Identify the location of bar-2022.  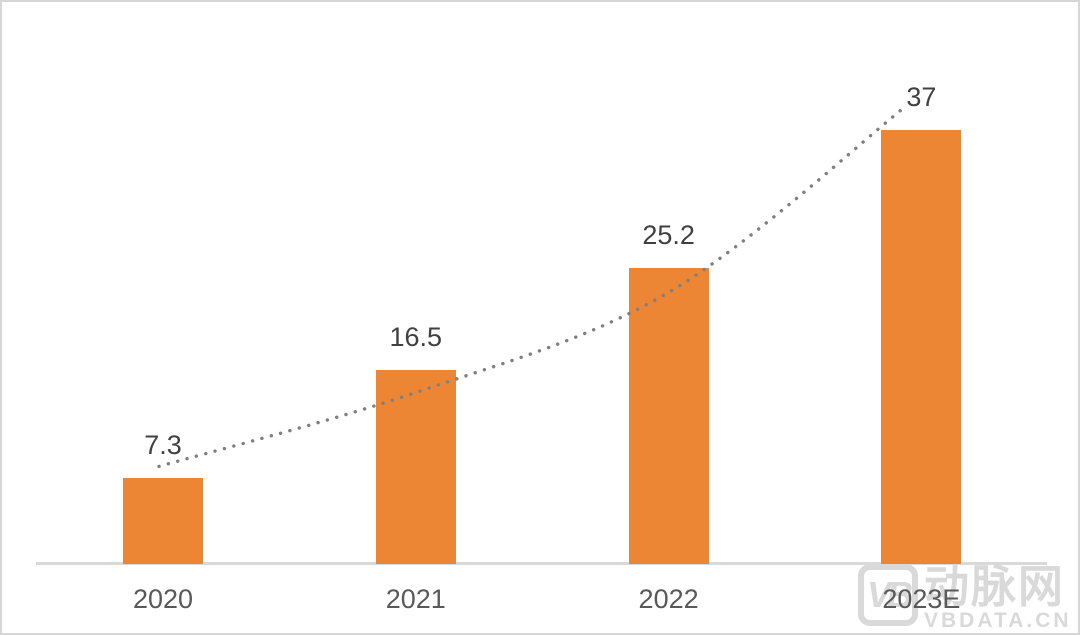
(668, 416).